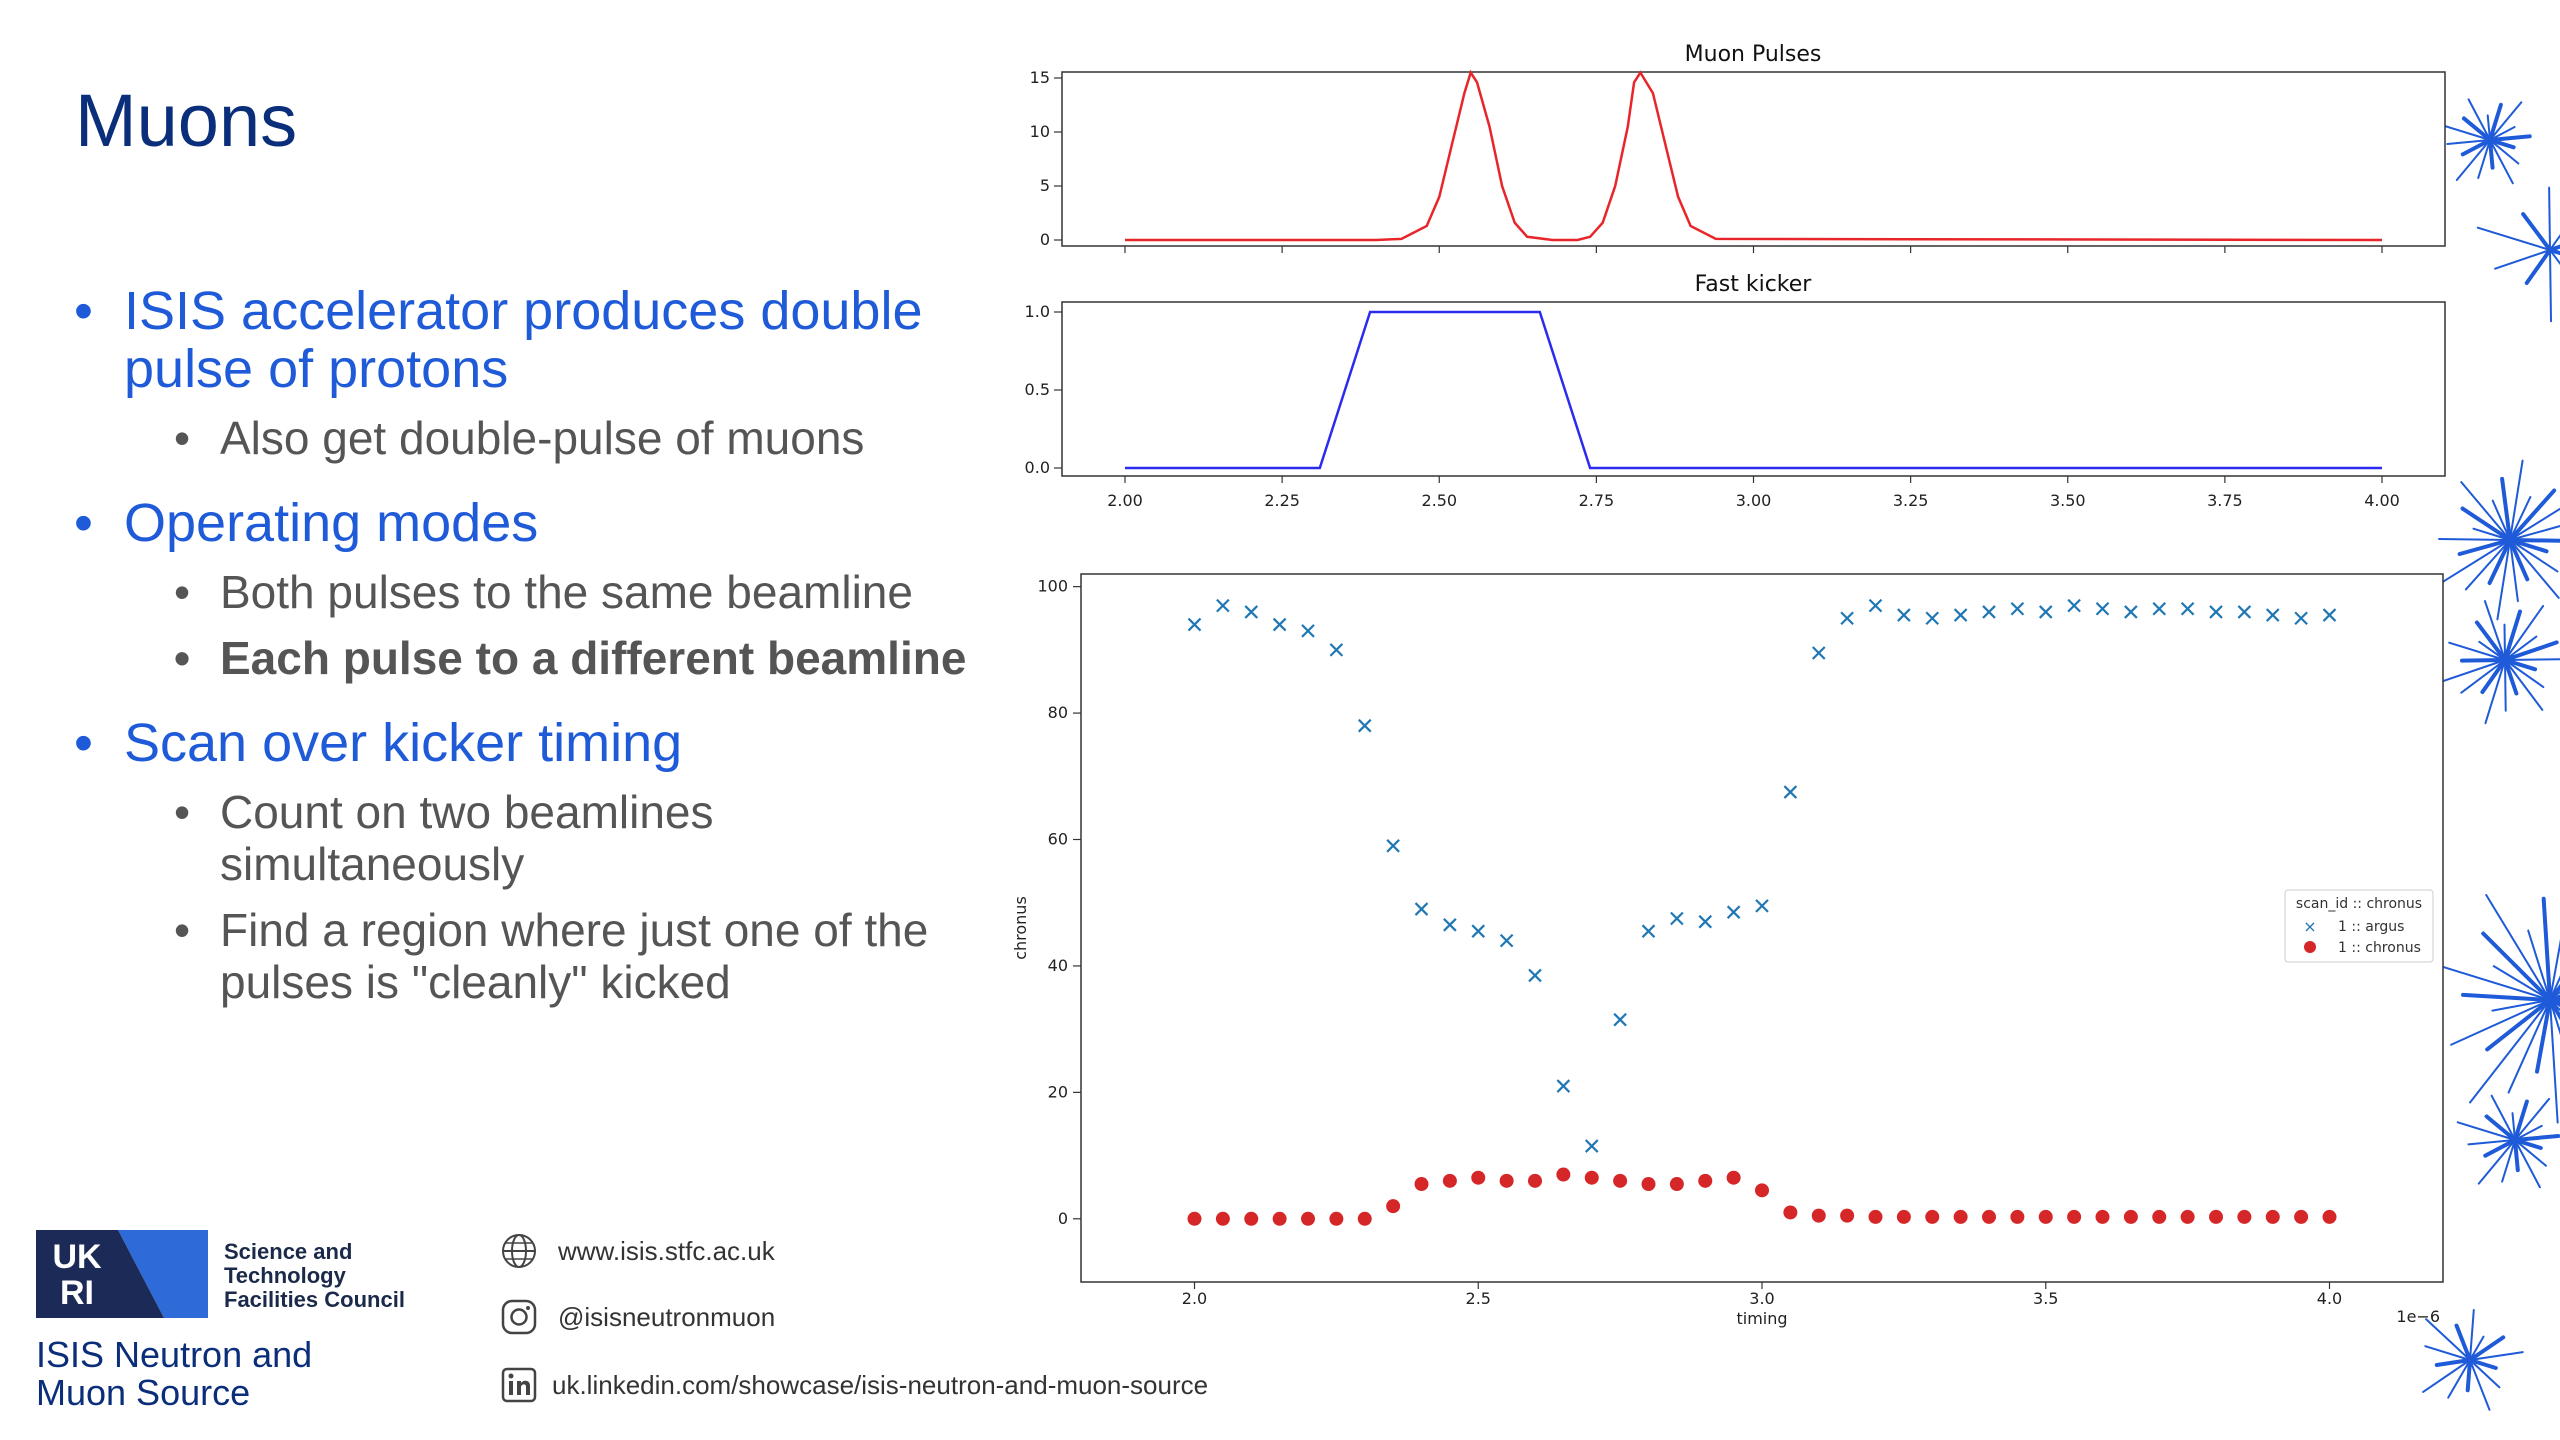 Image resolution: width=2560 pixels, height=1440 pixels. I want to click on y-tick-label: 1.0, so click(1037, 311).